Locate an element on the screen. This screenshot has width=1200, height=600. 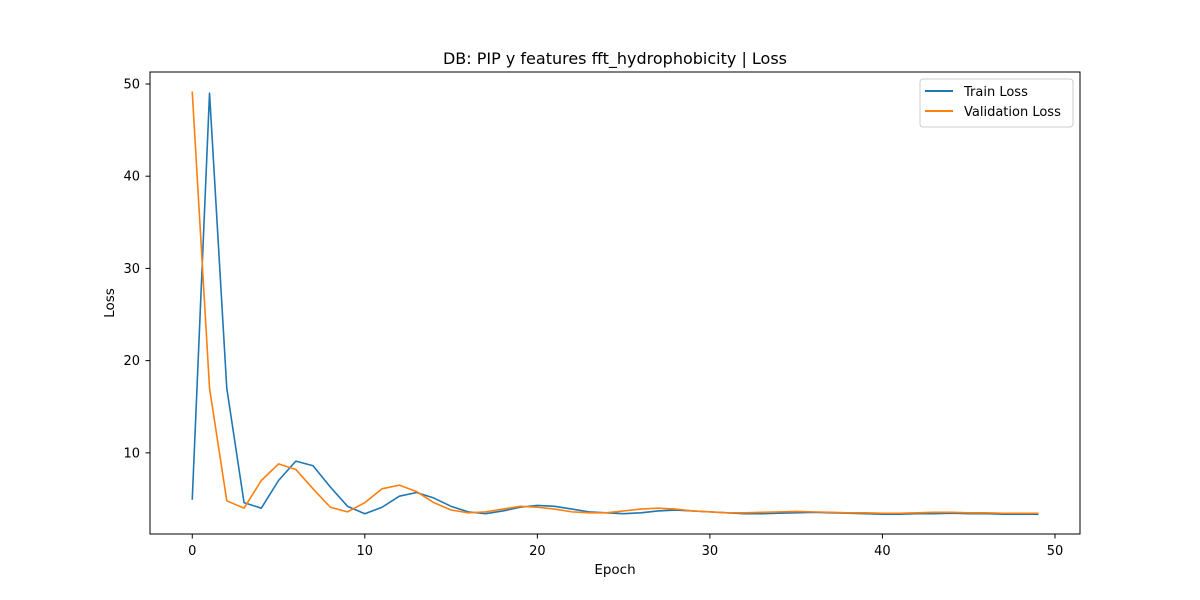
x-axis-ticks: 0 10 20 30 40 50 is located at coordinates (625, 546).